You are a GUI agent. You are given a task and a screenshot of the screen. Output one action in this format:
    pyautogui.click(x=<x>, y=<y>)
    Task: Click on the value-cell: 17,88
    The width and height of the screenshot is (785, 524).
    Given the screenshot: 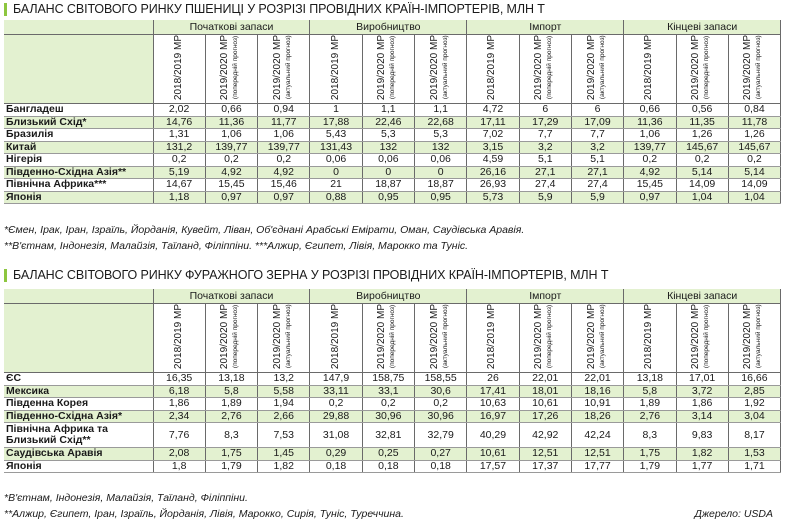 What is the action you would take?
    pyautogui.click(x=336, y=123)
    